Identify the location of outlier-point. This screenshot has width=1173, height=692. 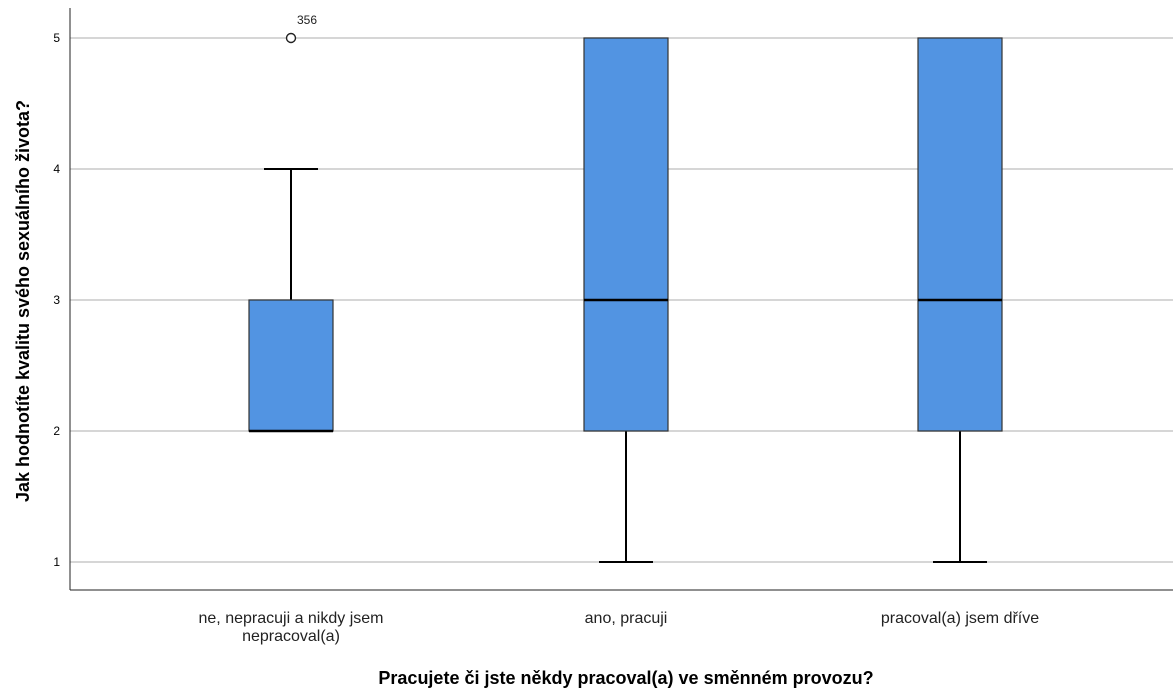
(291, 38).